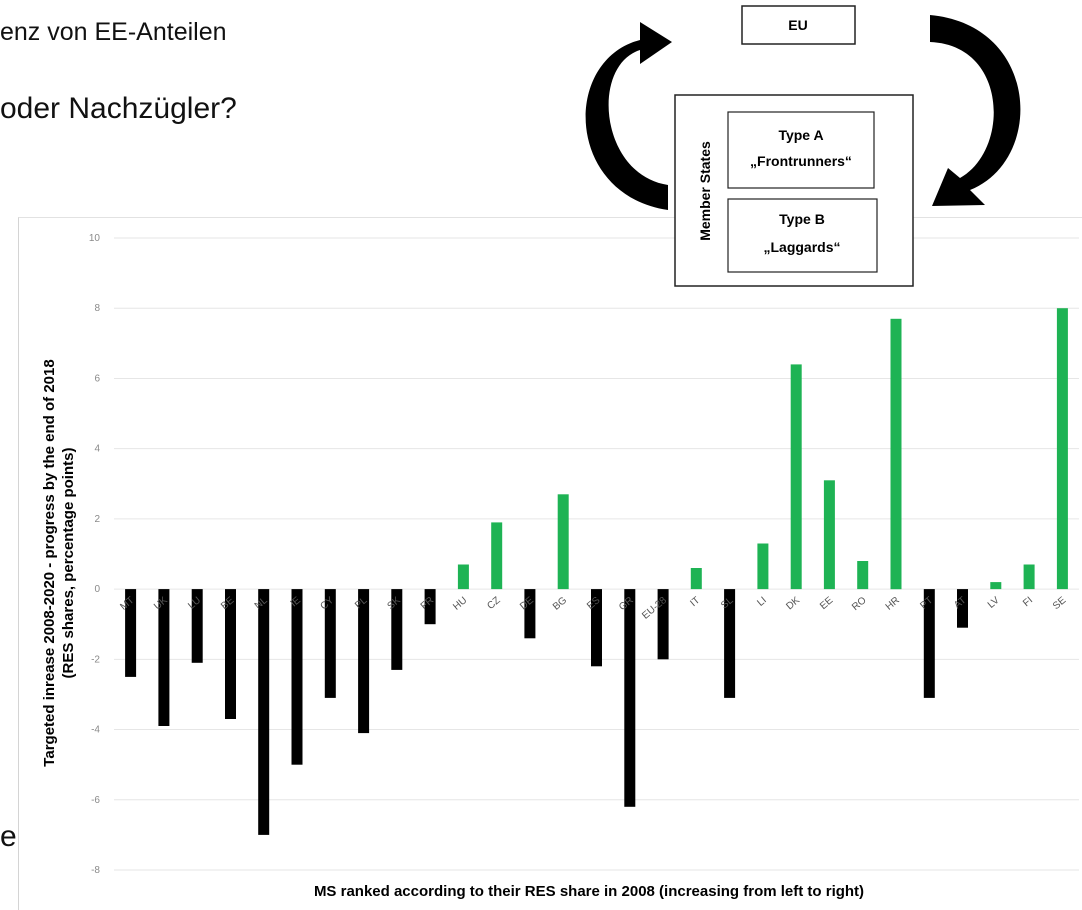 The width and height of the screenshot is (1082, 910). What do you see at coordinates (95, 659) in the screenshot?
I see `y-tick-label: -2` at bounding box center [95, 659].